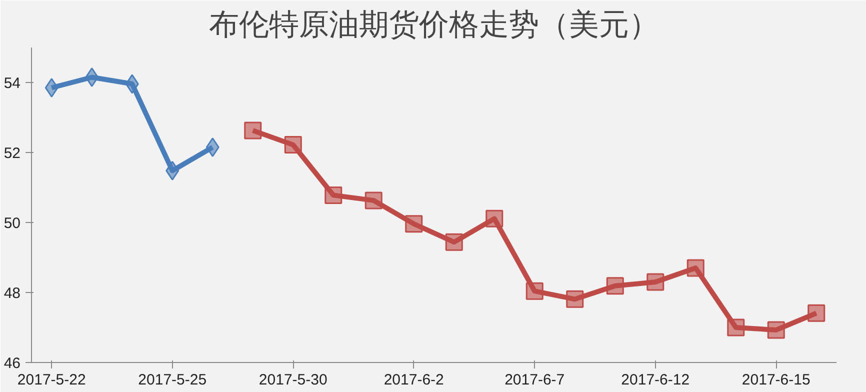  Describe the element at coordinates (655, 380) in the screenshot. I see `x-tick-label: 2017-6-12` at that location.